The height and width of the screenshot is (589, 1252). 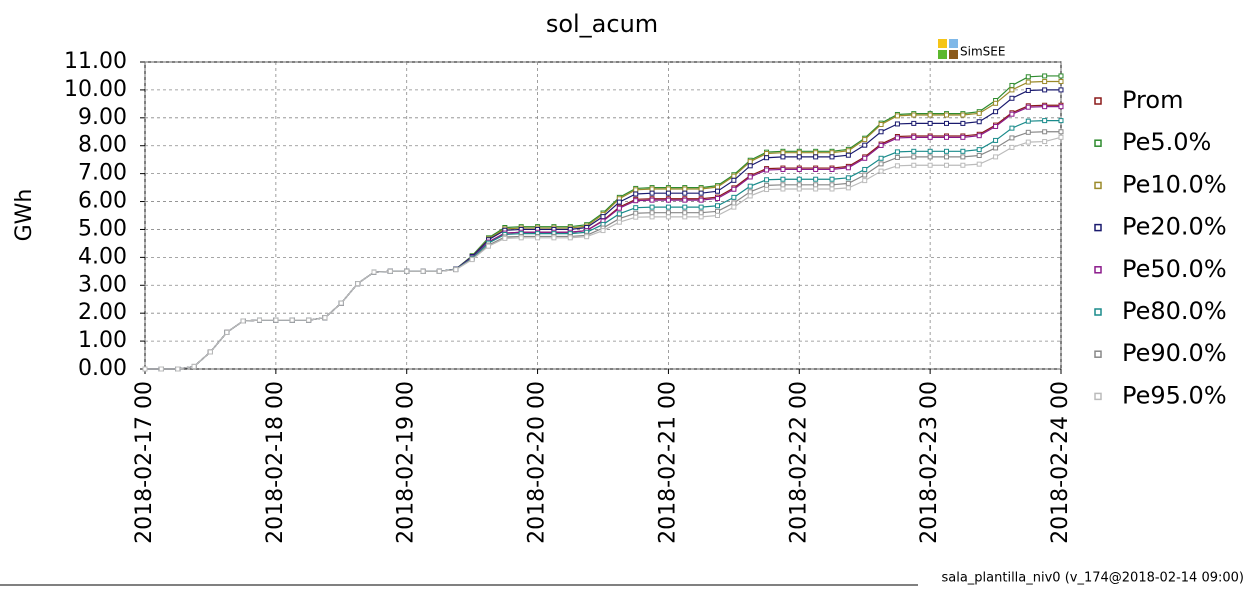 What do you see at coordinates (1174, 311) in the screenshot?
I see `legend-label: Pe80.0%` at bounding box center [1174, 311].